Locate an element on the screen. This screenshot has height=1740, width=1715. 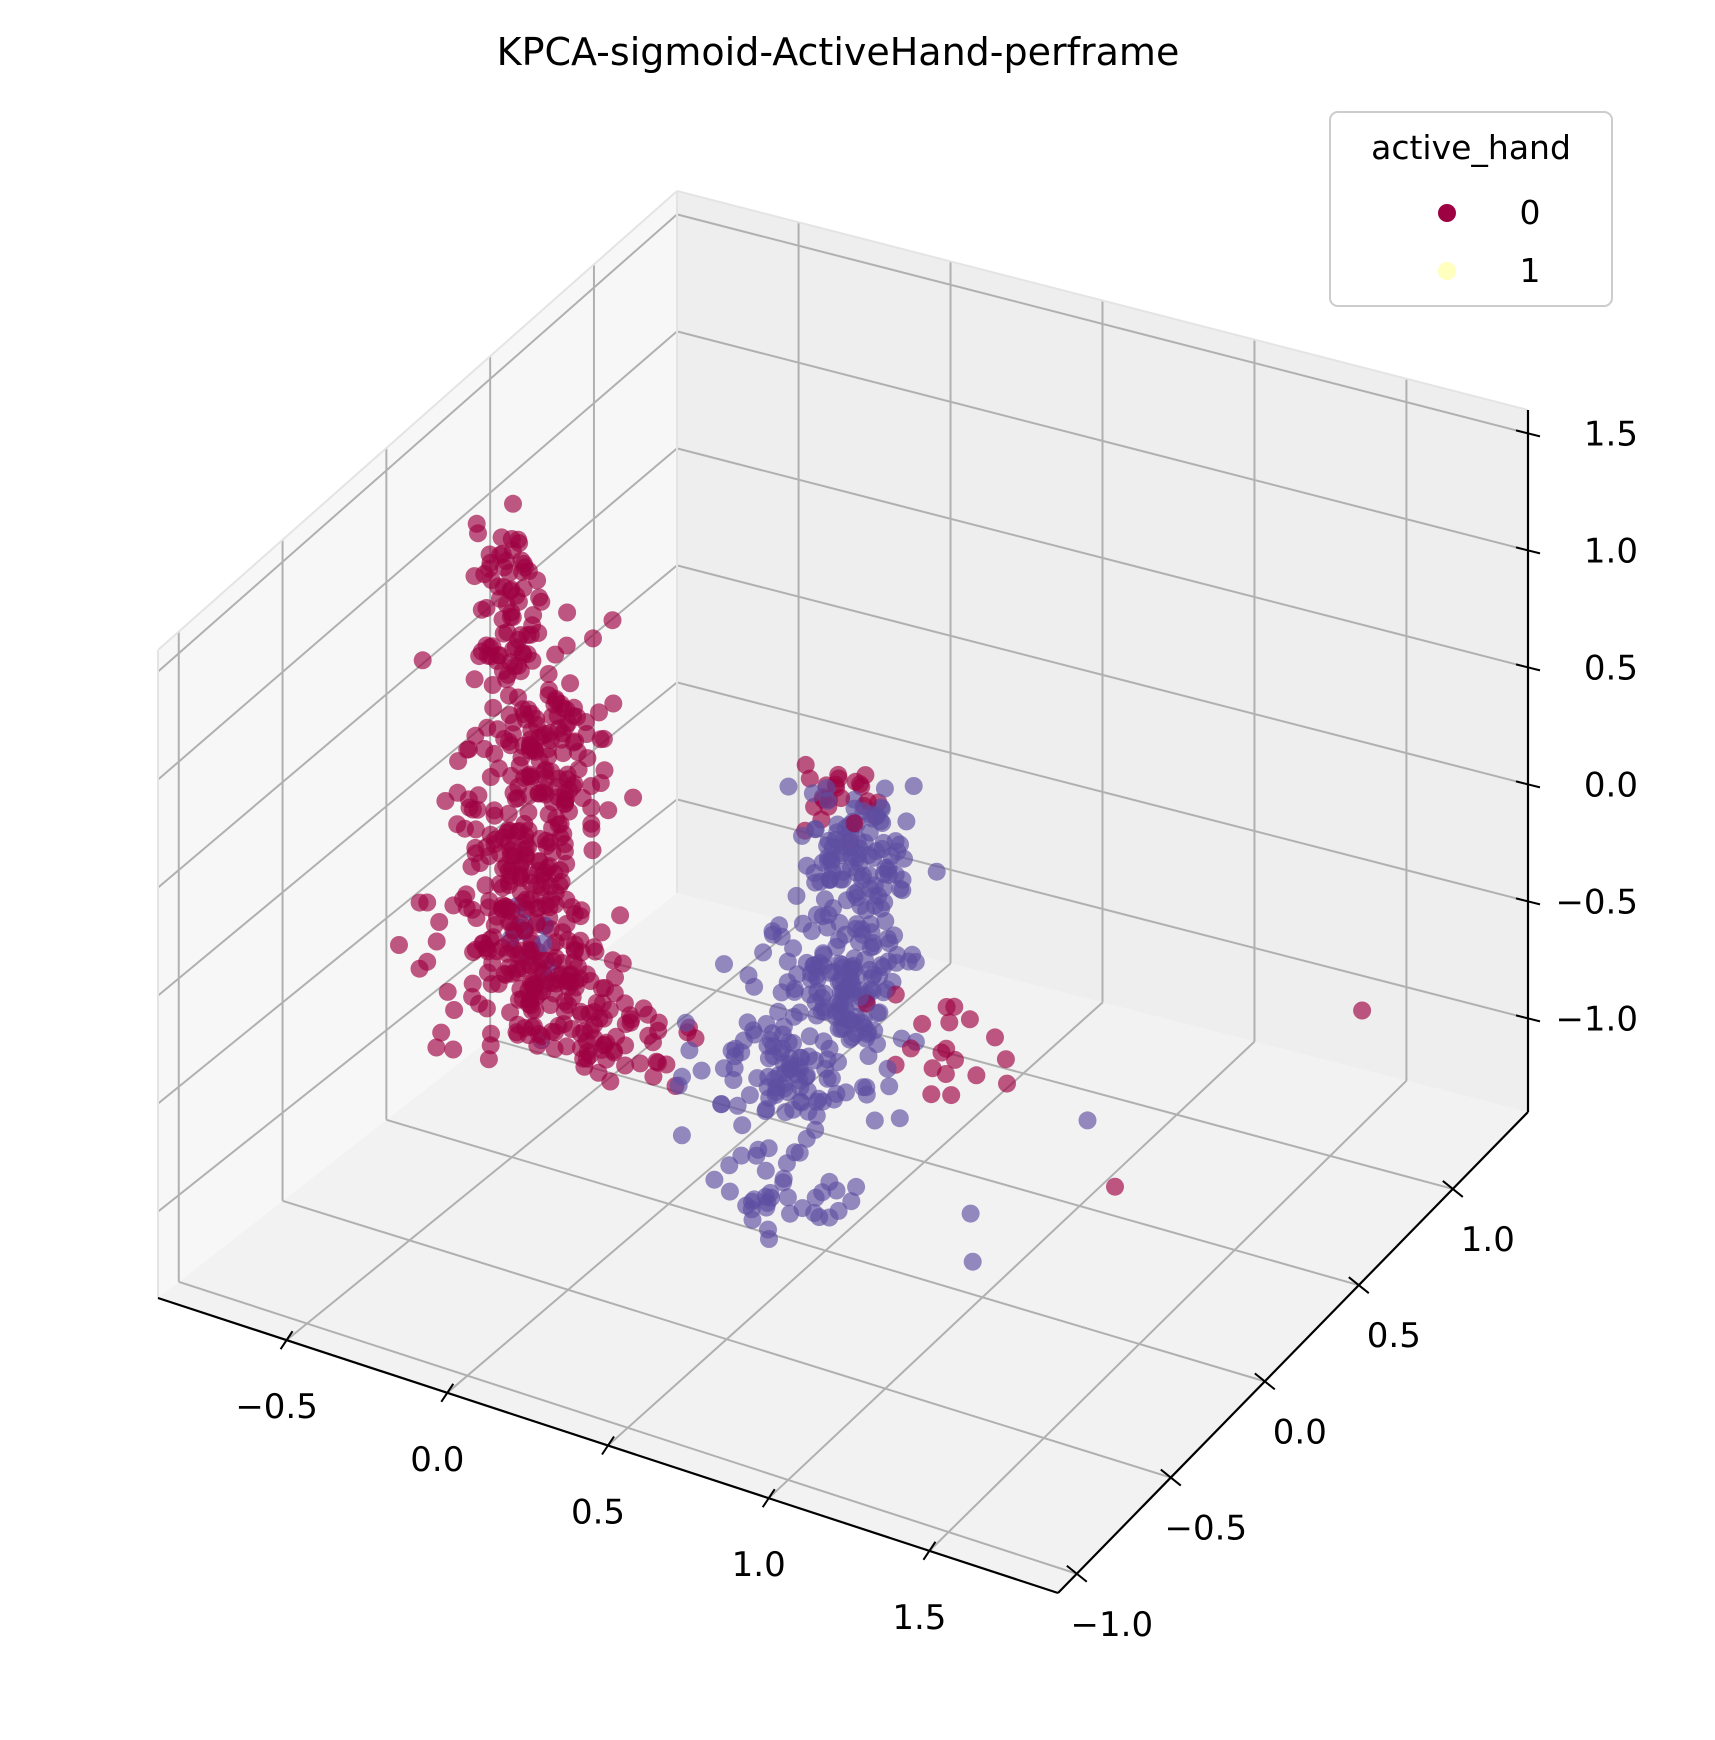
legend-title: active_hand is located at coordinates (1471, 147).